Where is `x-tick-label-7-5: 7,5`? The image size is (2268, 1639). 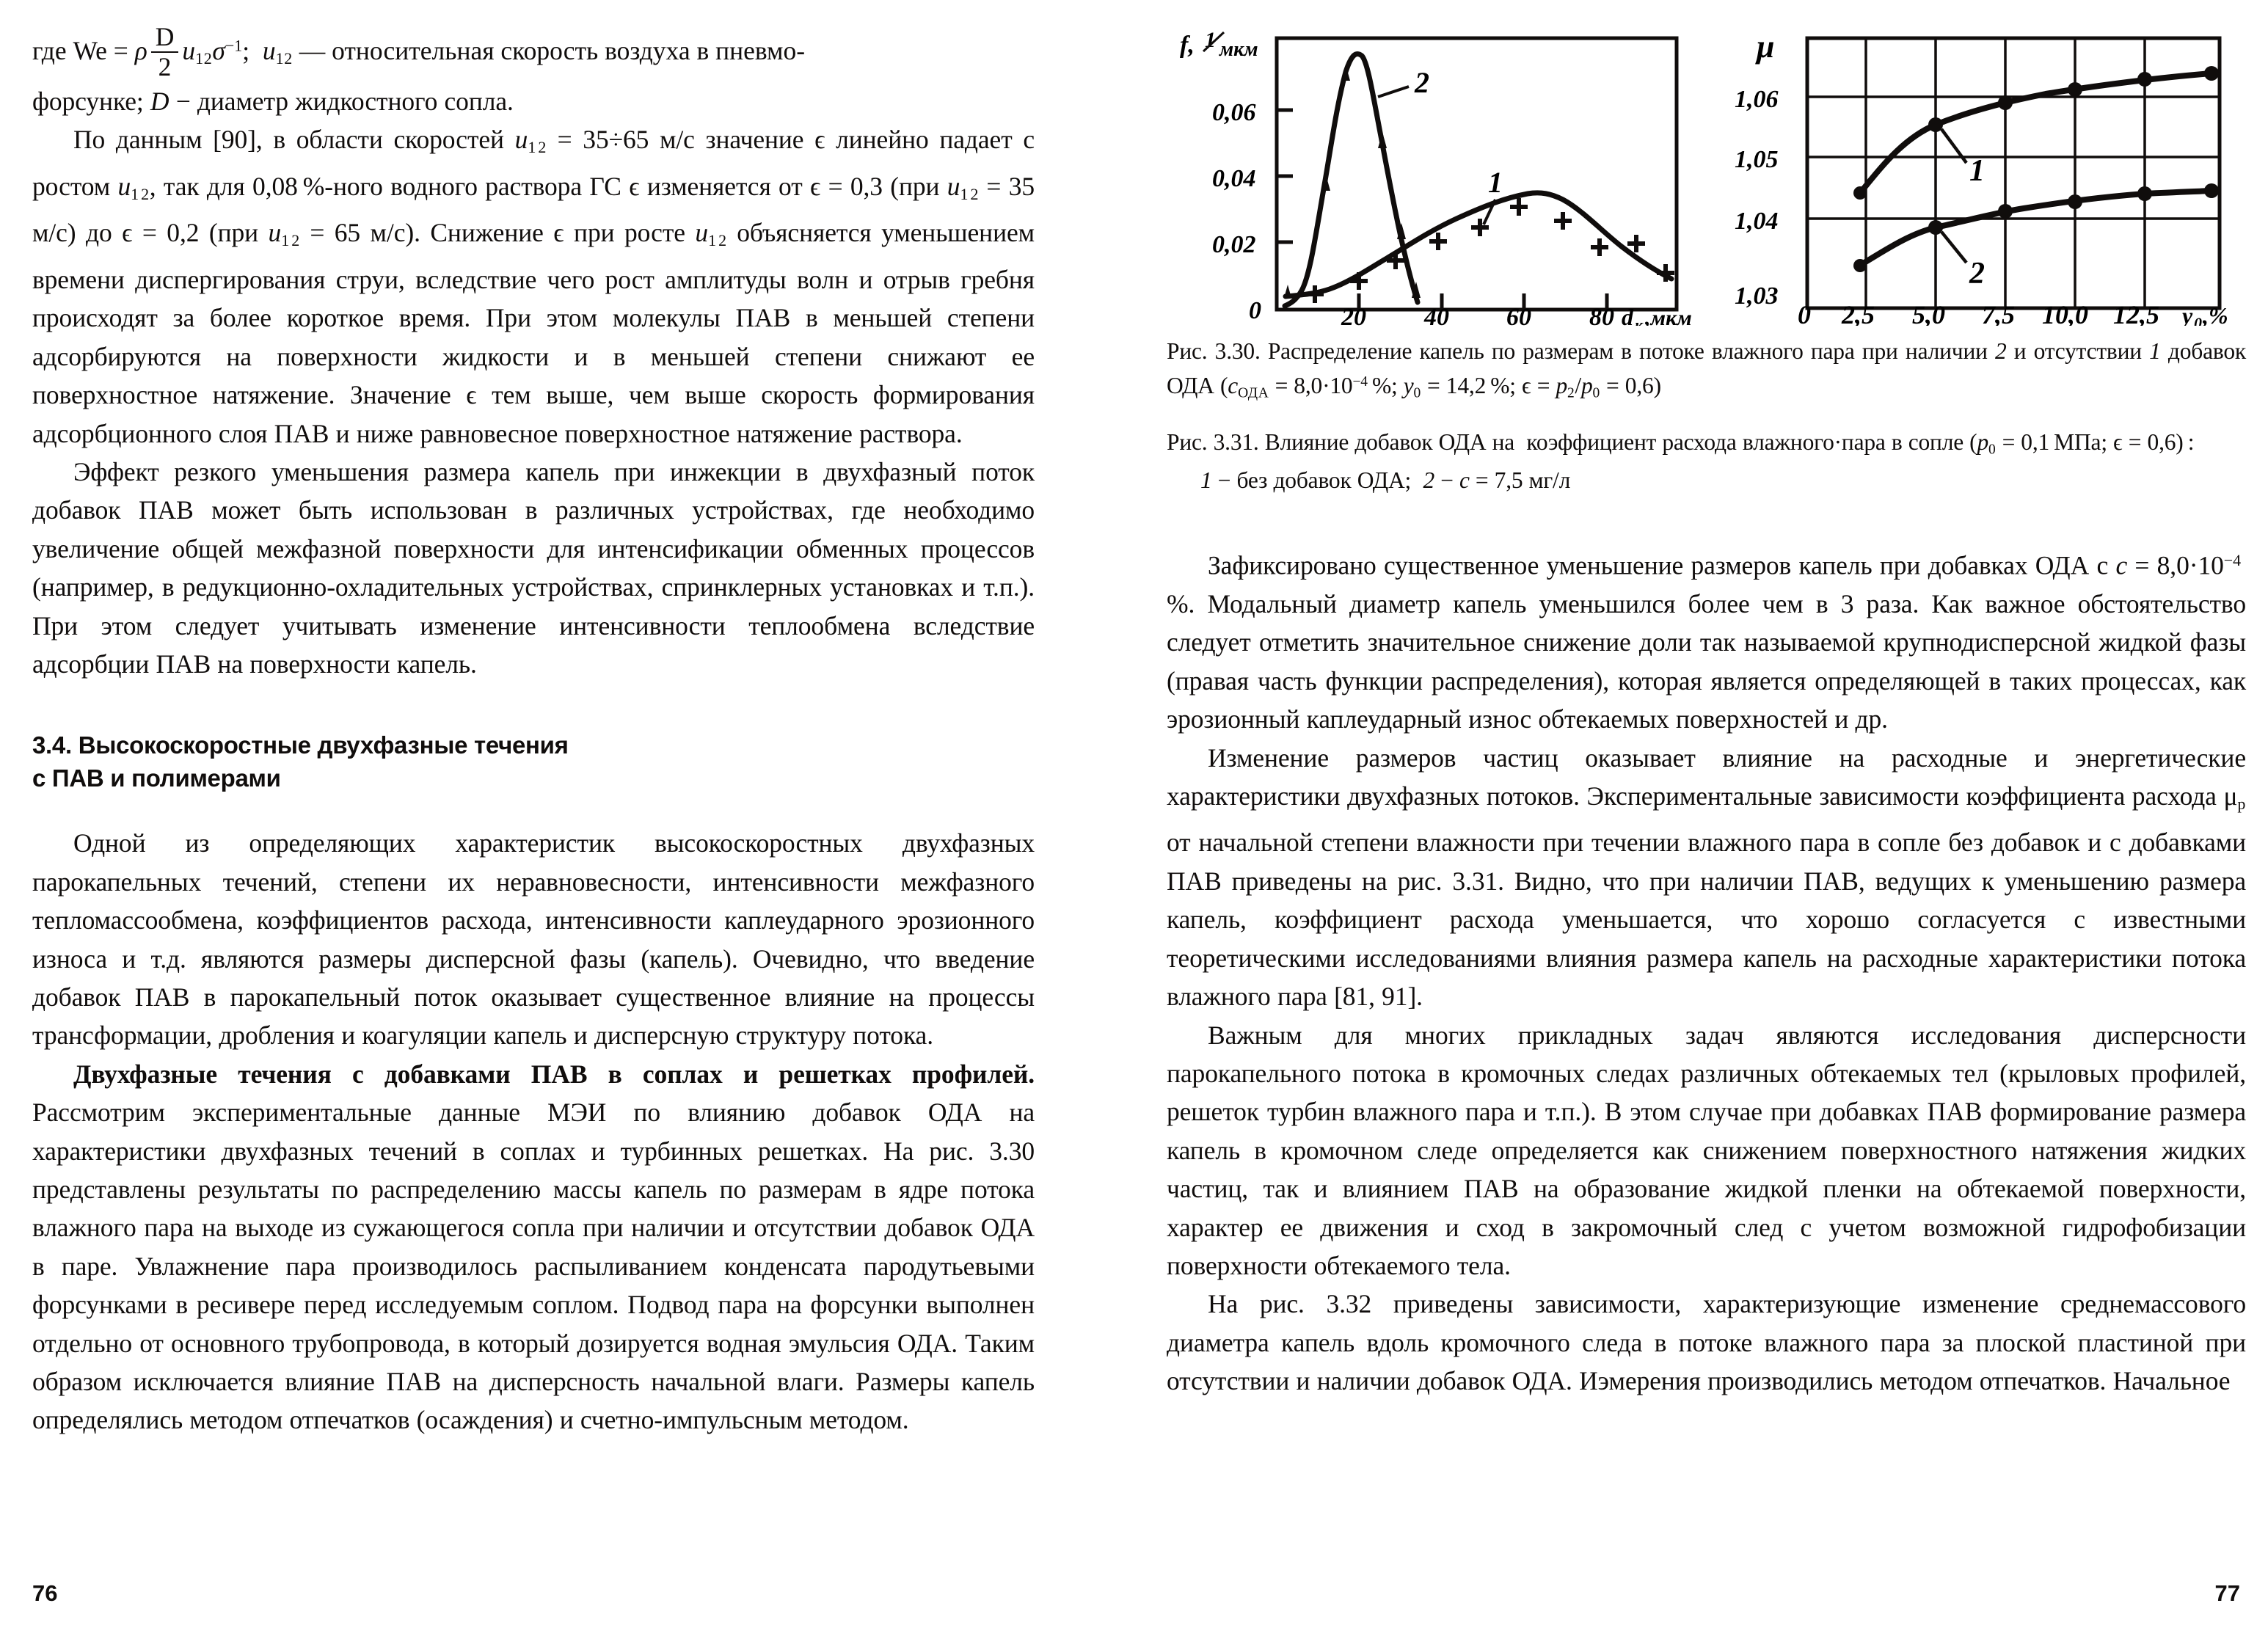
x-tick-label-7-5: 7,5 is located at coordinates (1998, 313).